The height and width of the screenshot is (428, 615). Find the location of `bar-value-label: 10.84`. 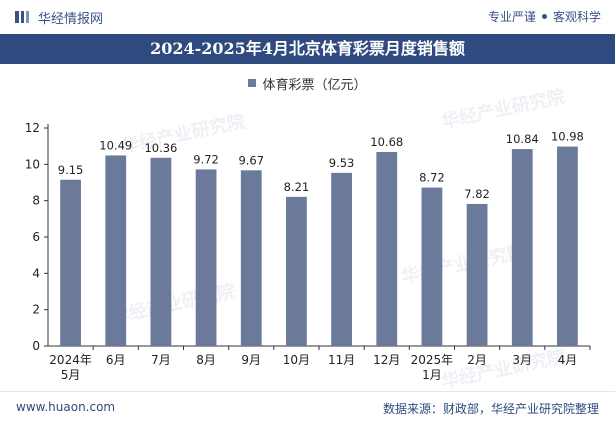

bar-value-label: 10.84 is located at coordinates (522, 139).